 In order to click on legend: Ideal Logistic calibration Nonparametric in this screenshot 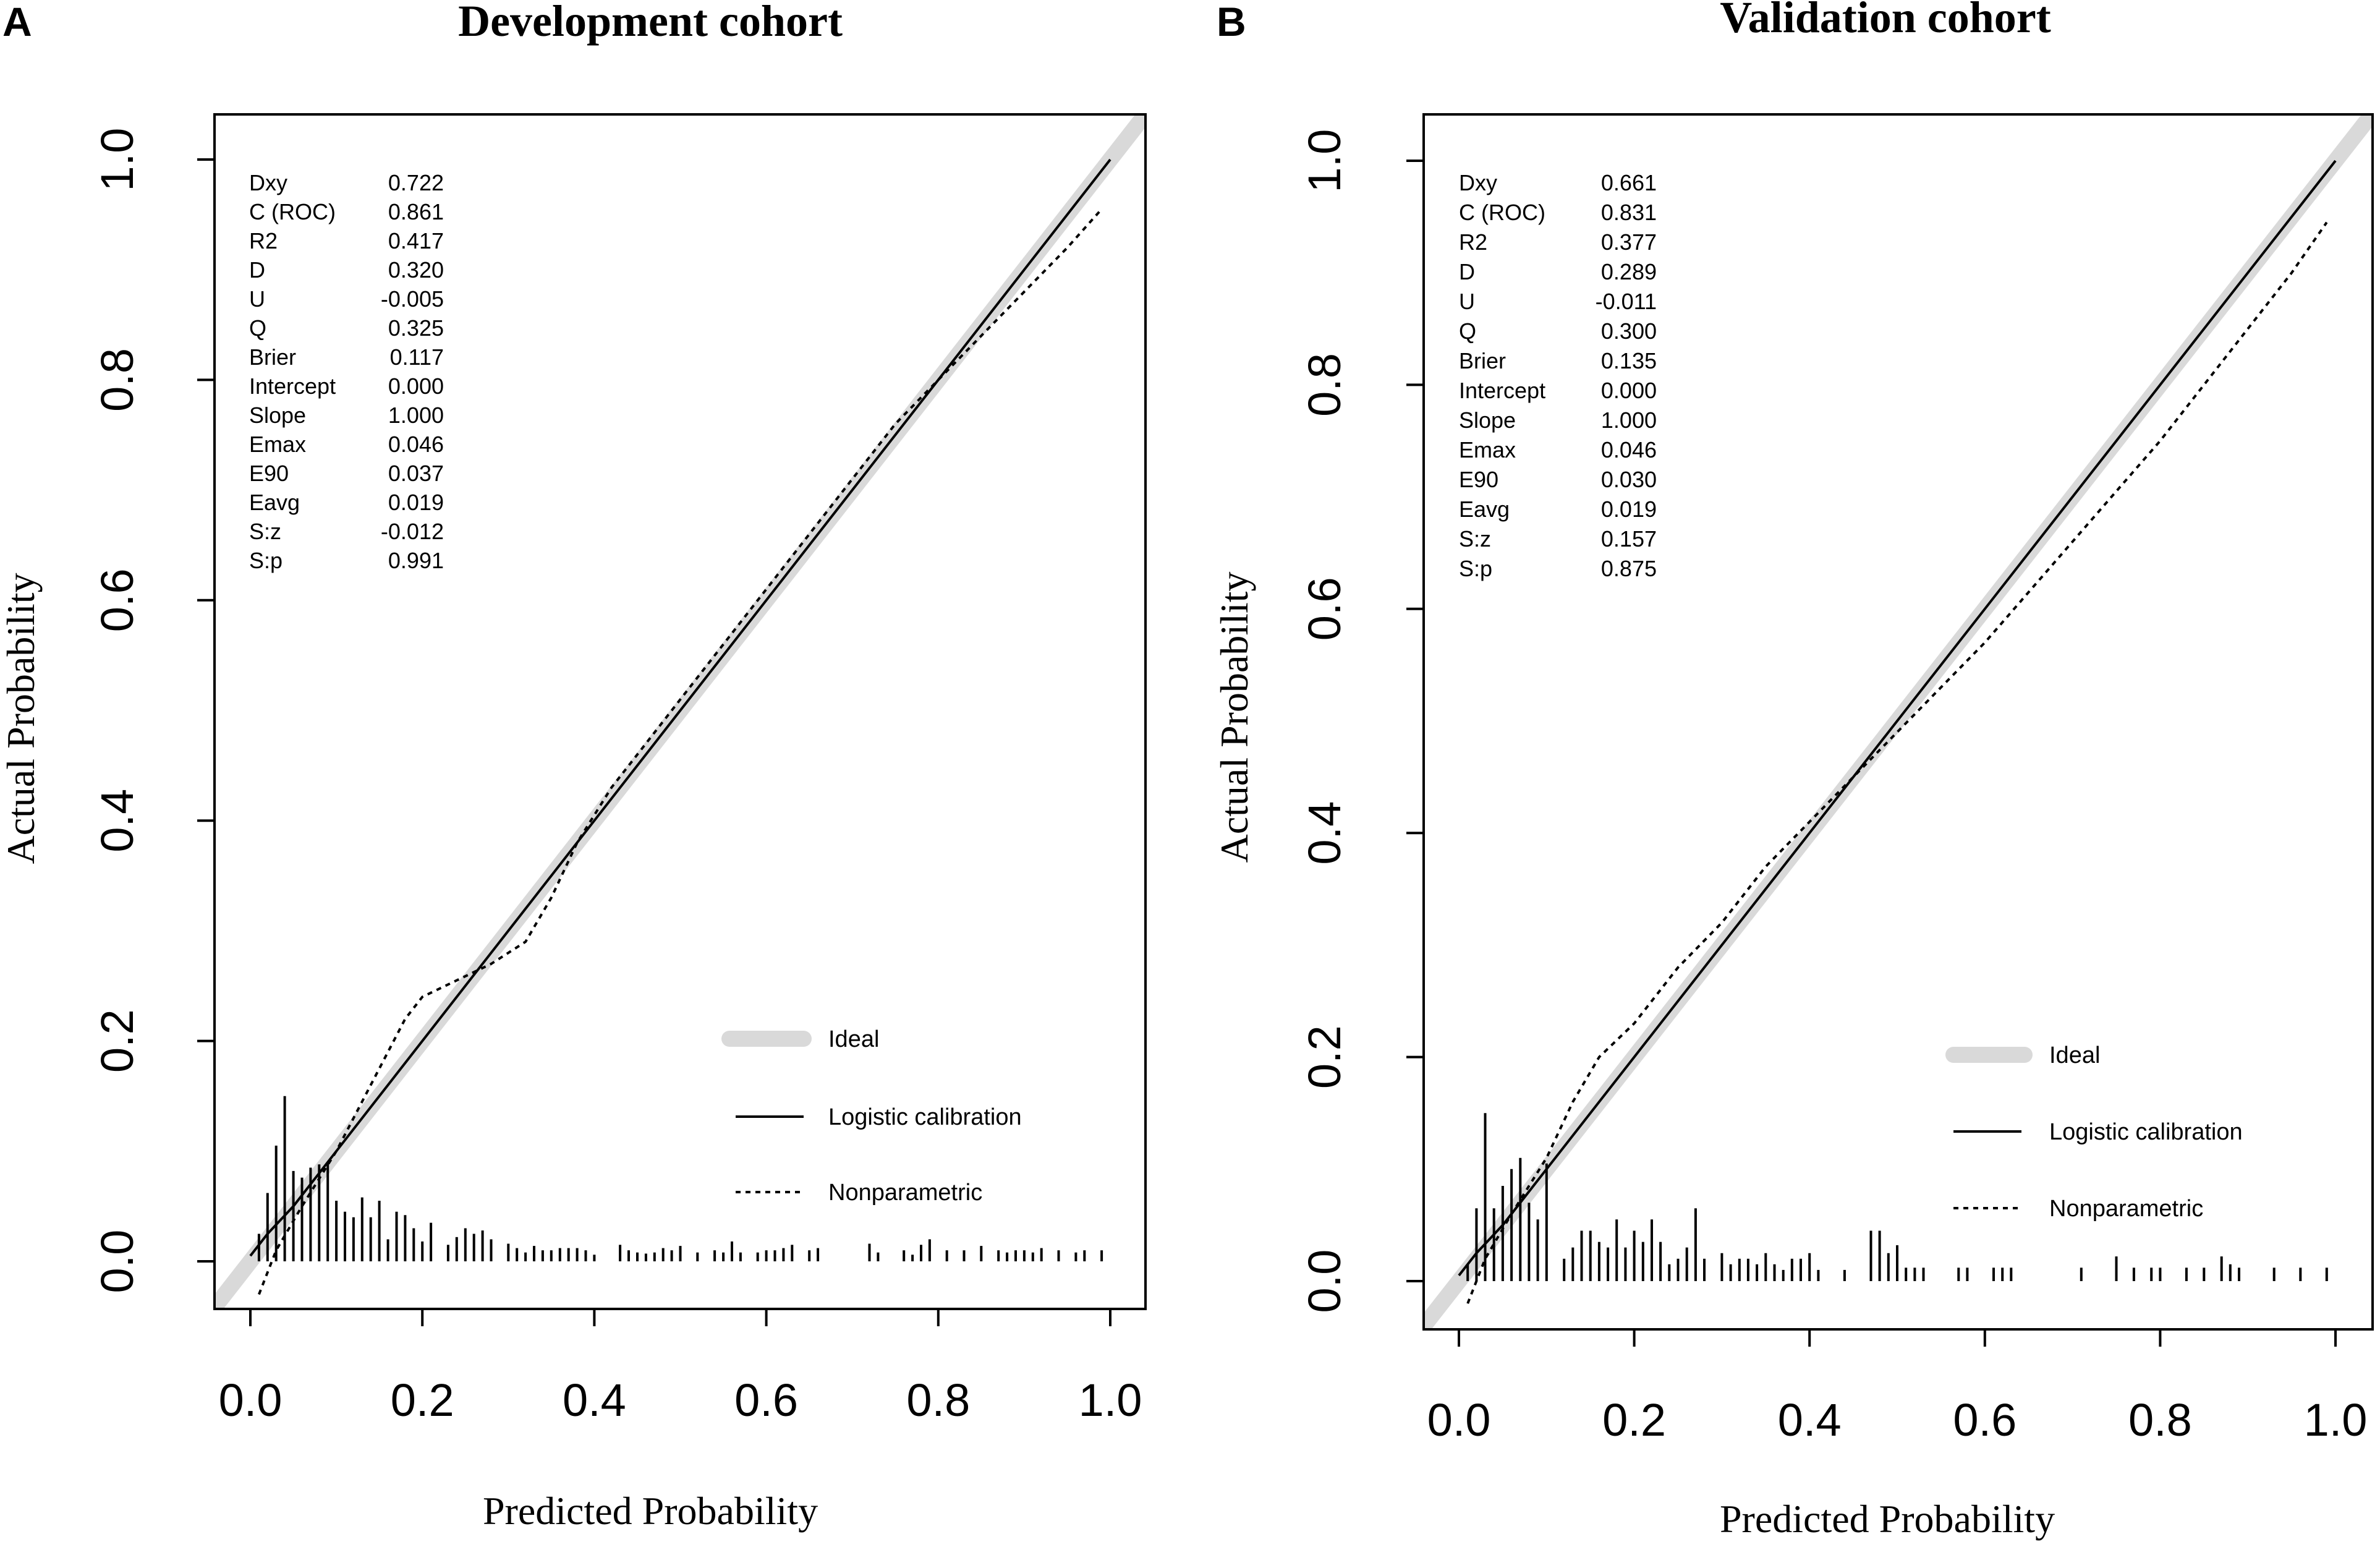, I will do `click(2094, 1132)`.